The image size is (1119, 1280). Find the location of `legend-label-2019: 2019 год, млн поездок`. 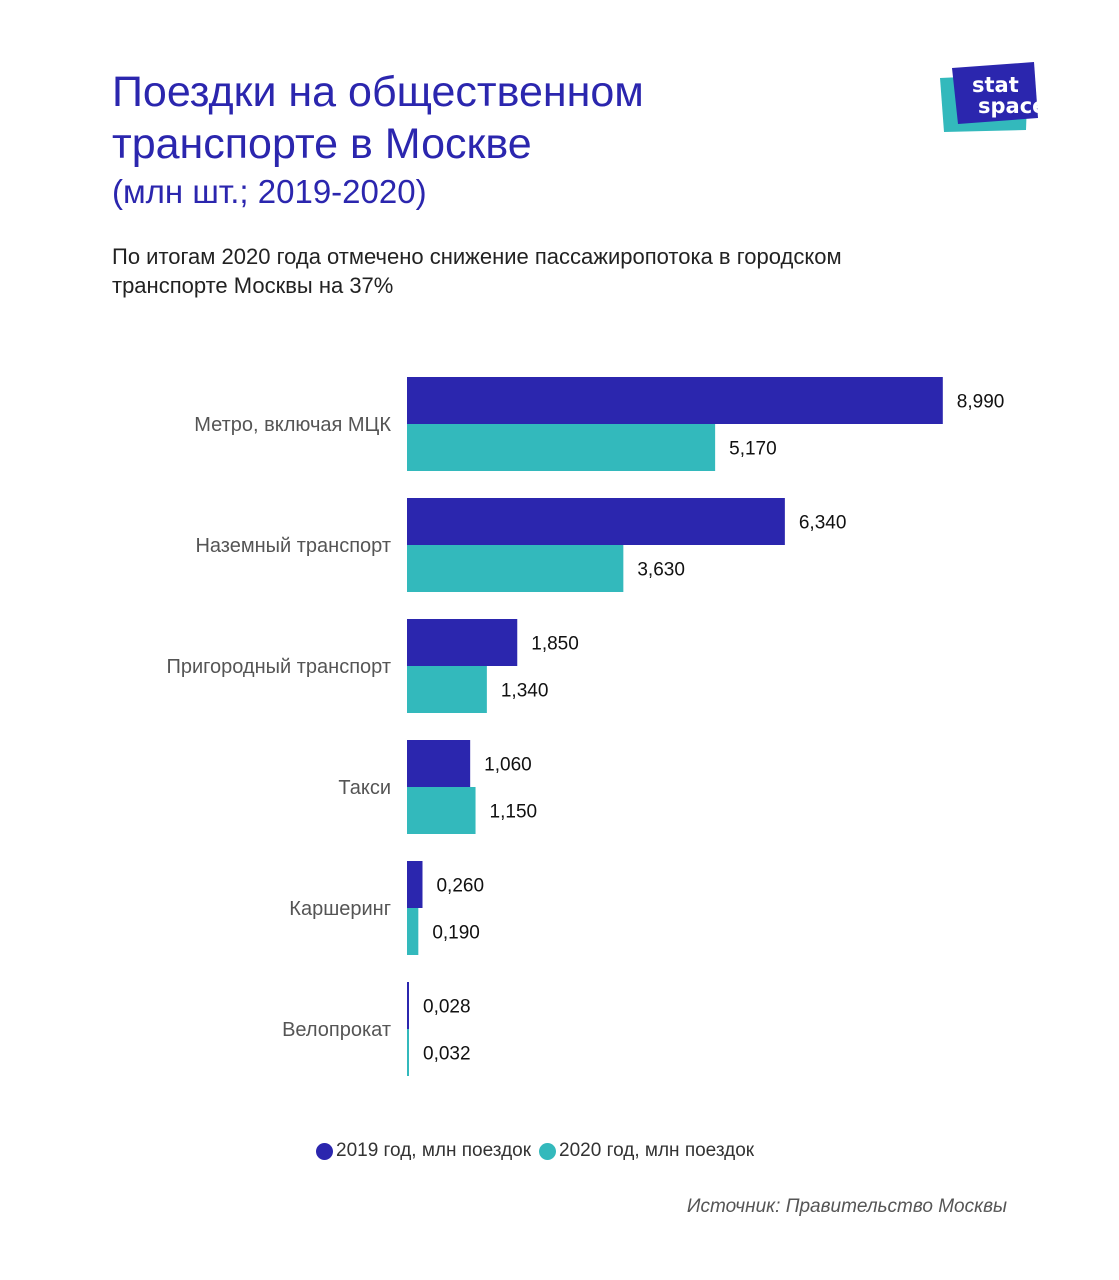

legend-label-2019: 2019 год, млн поездок is located at coordinates (434, 1150).